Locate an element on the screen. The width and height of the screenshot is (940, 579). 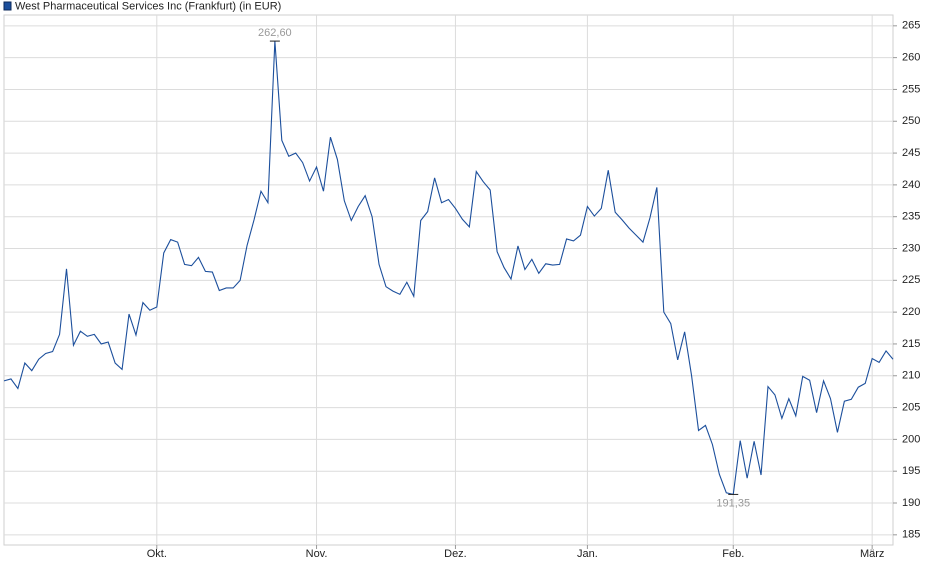
y-tick-label: 225 is located at coordinates (911, 280).